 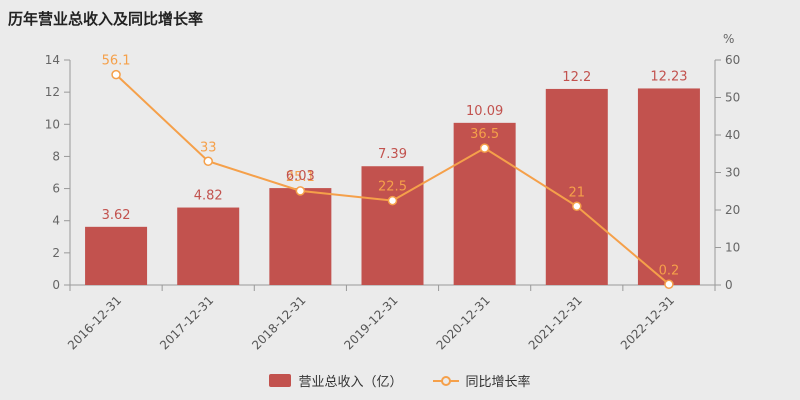 I want to click on x-axis-category-label: 2016-12-31, so click(x=94, y=322).